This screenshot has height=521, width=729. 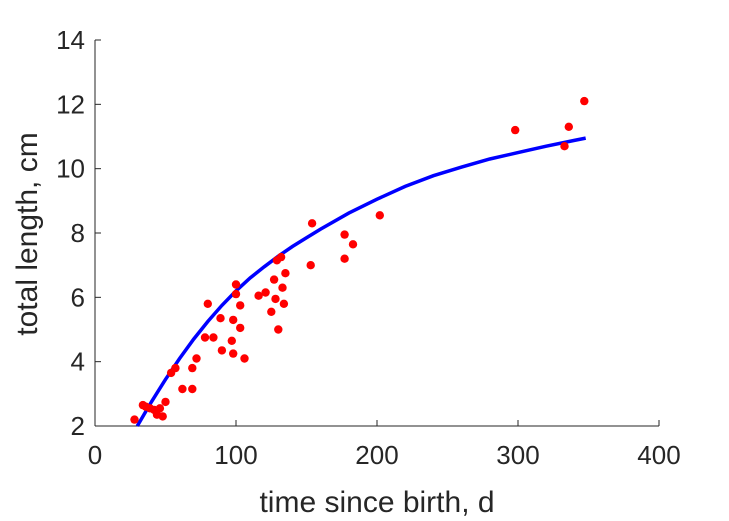 I want to click on y-tick-label: 2, so click(x=78, y=426).